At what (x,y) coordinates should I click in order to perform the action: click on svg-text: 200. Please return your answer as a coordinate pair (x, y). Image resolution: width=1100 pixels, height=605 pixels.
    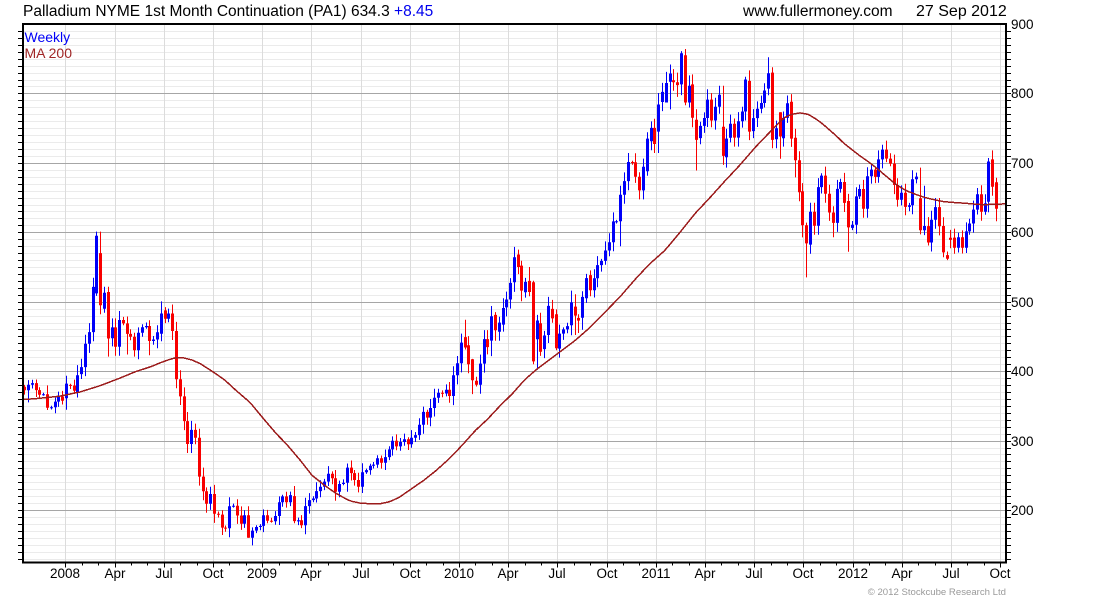
    Looking at the image, I should click on (1022, 510).